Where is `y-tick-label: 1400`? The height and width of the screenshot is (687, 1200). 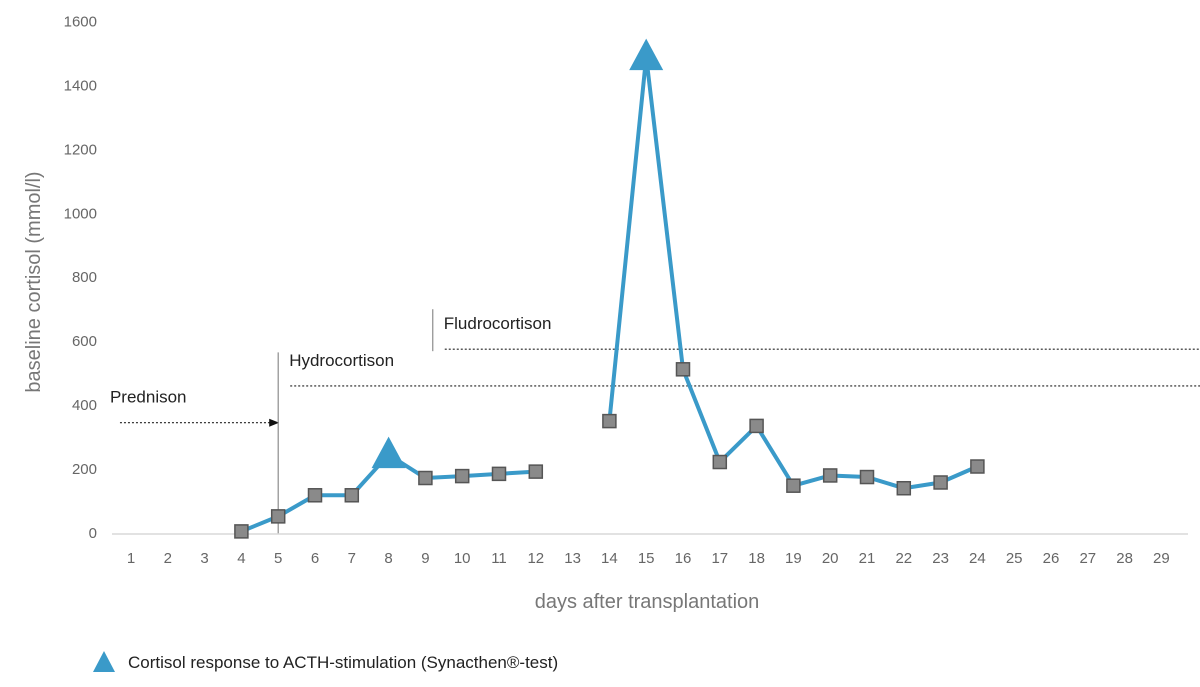 y-tick-label: 1400 is located at coordinates (80, 85).